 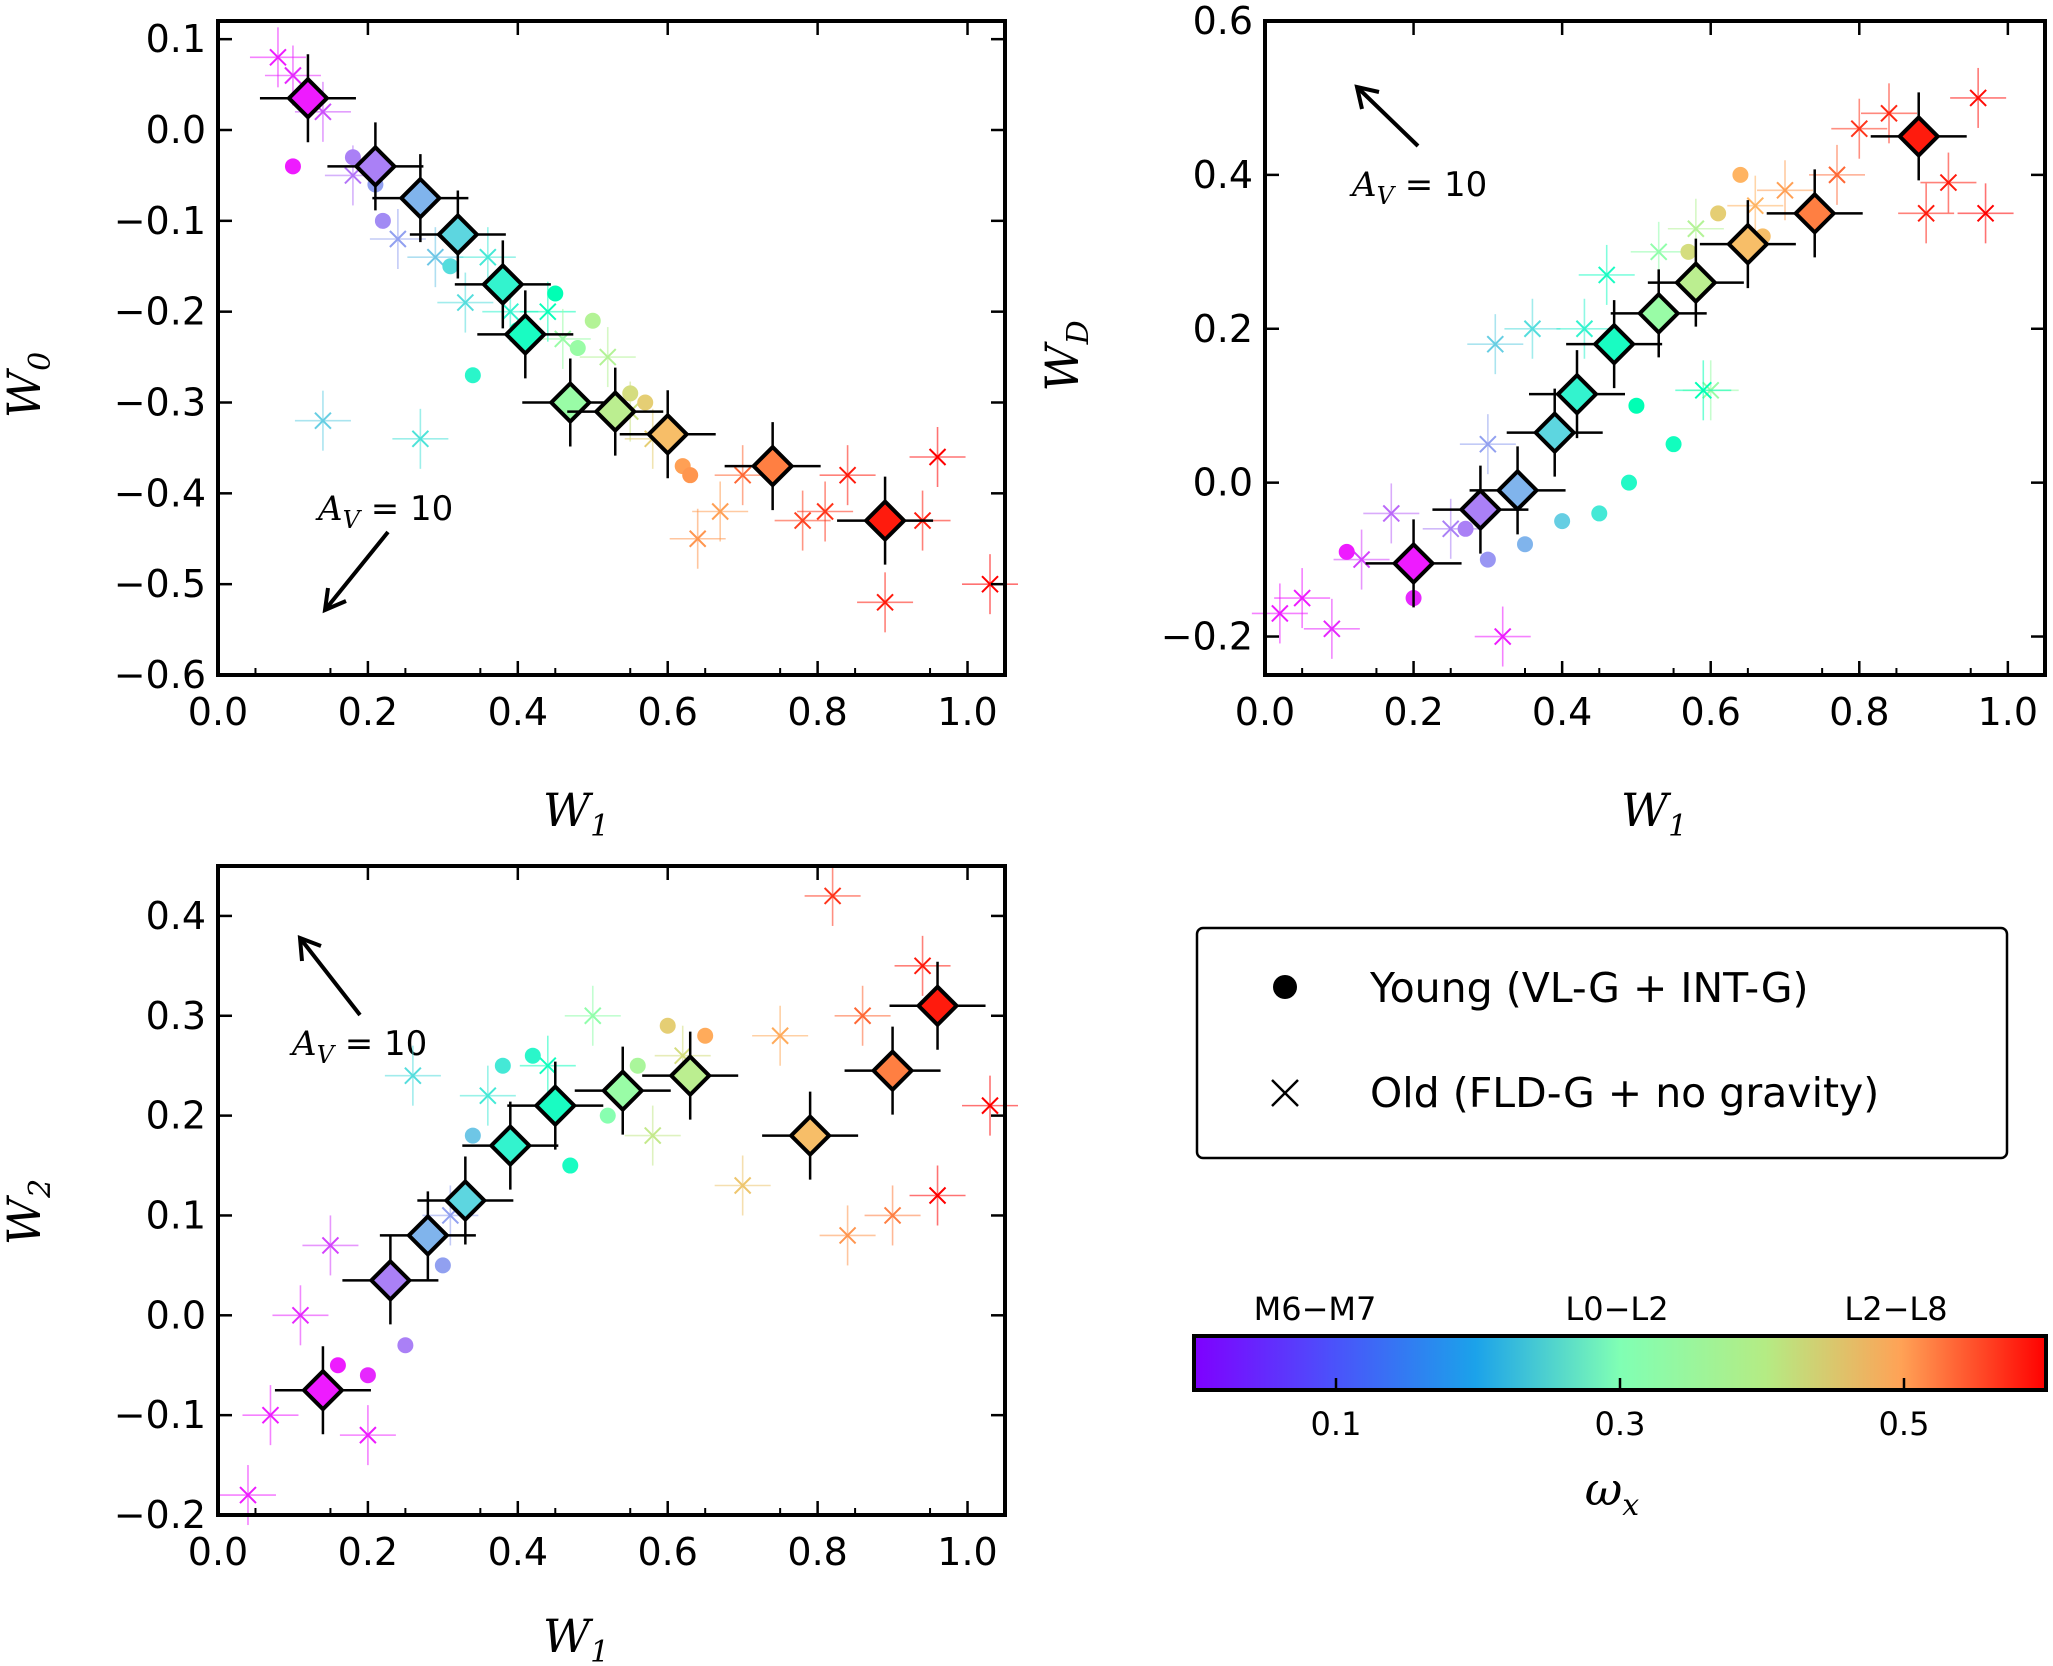 I want to click on x-tick-label: 0.2, so click(x=368, y=712).